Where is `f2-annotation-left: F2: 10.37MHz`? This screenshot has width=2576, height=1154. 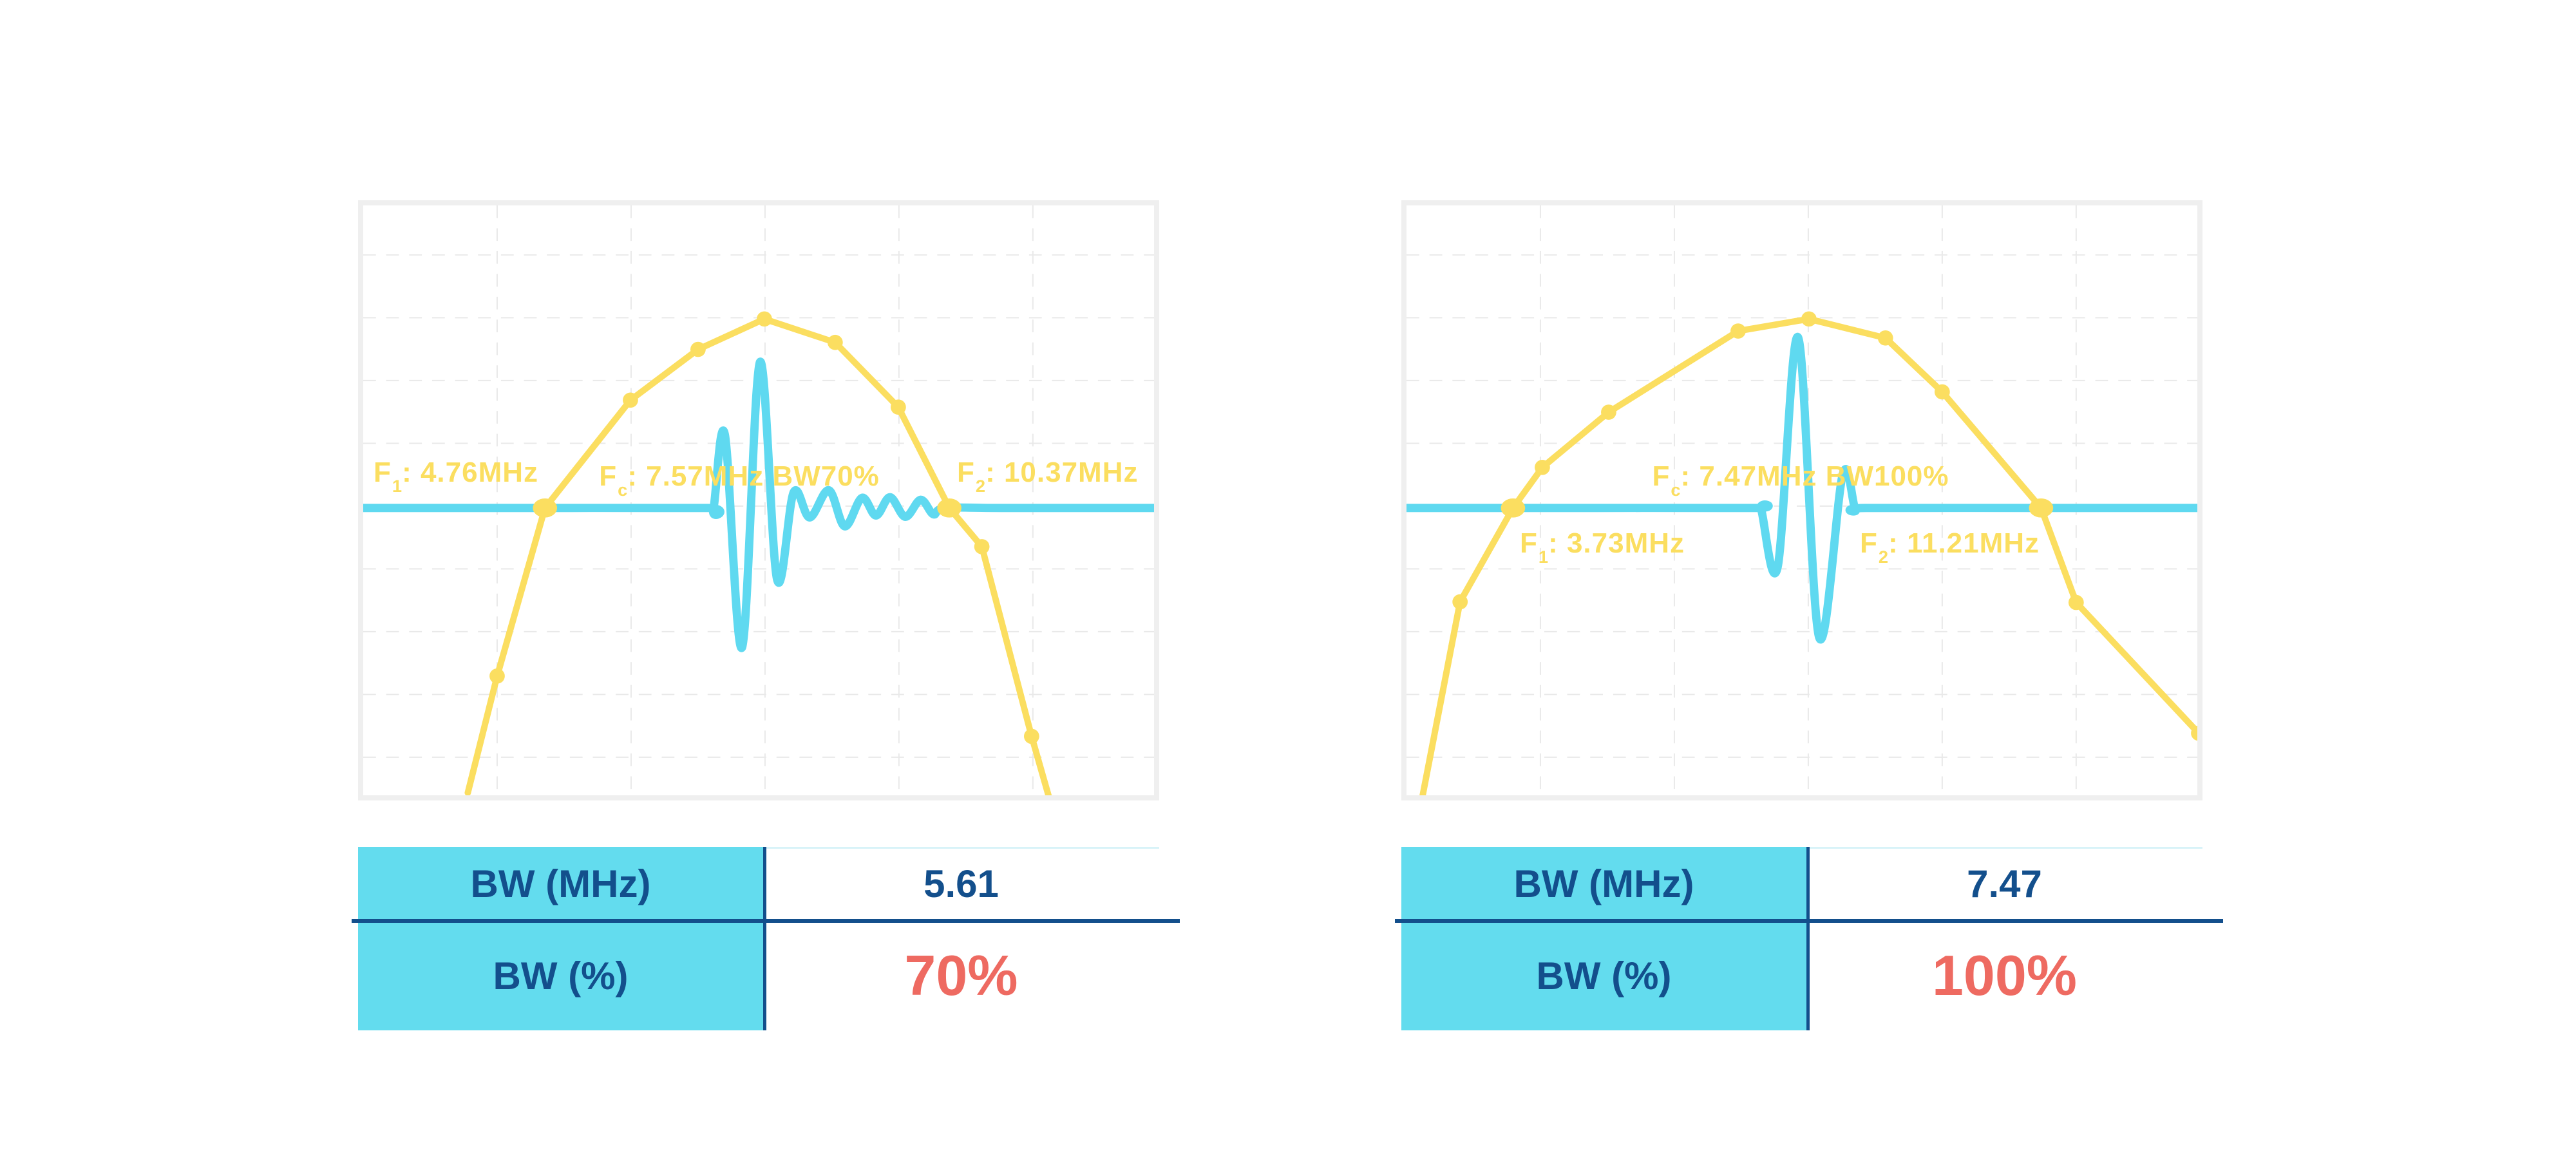
f2-annotation-left: F2: 10.37MHz is located at coordinates (1048, 477).